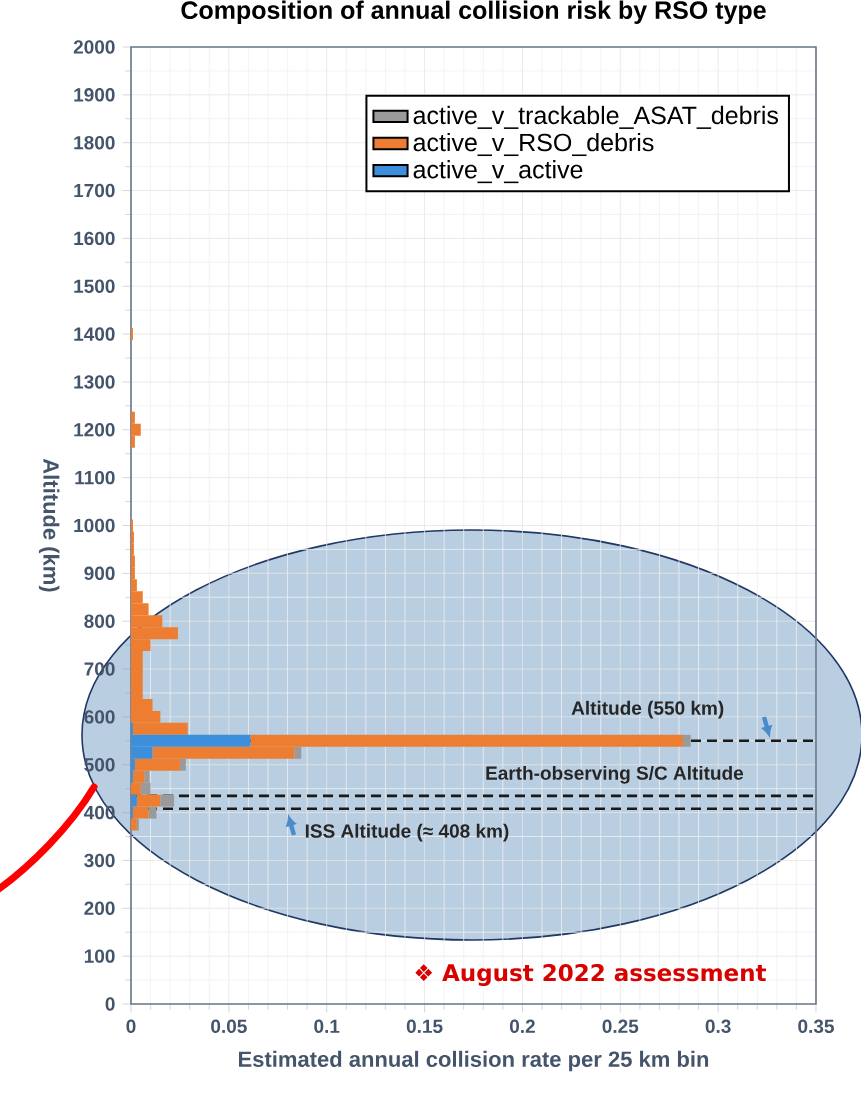  Describe the element at coordinates (424, 1026) in the screenshot. I see `x-tick-label: 0.15` at that location.